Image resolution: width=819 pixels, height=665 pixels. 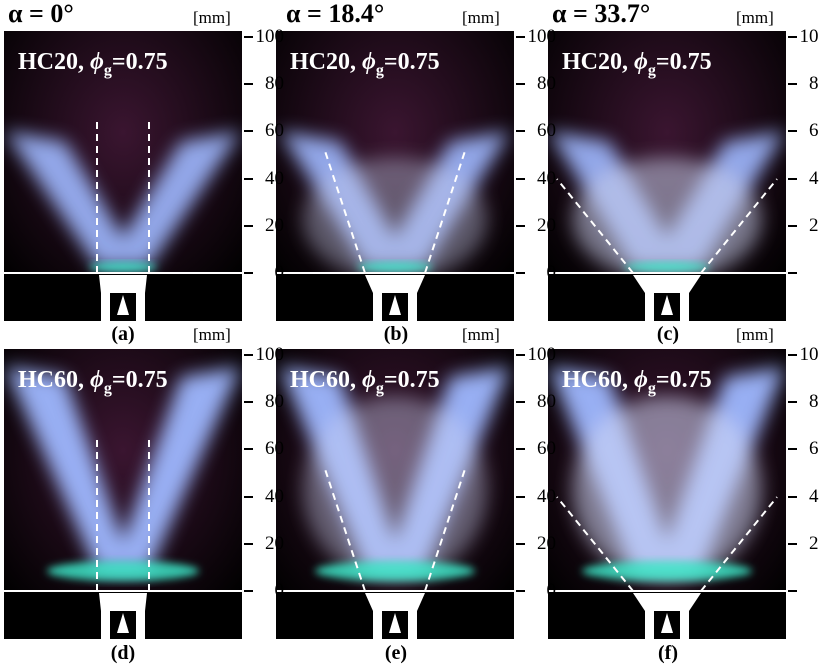 I want to click on panel-caption: (a), so click(x=123, y=334).